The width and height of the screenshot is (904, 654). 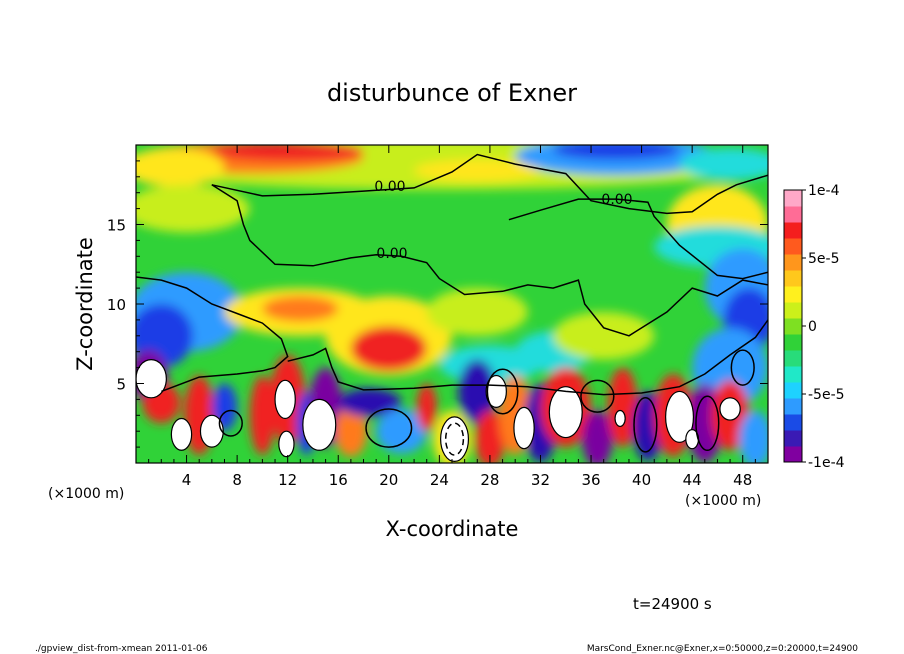 I want to click on colorbar-label: 1e-4, so click(x=824, y=191).